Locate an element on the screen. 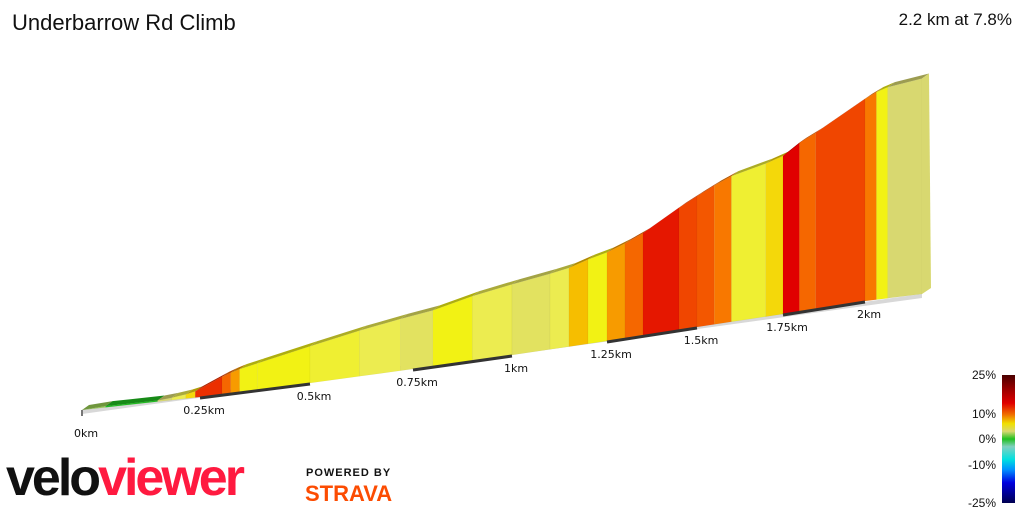  end-cap is located at coordinates (926, 183).